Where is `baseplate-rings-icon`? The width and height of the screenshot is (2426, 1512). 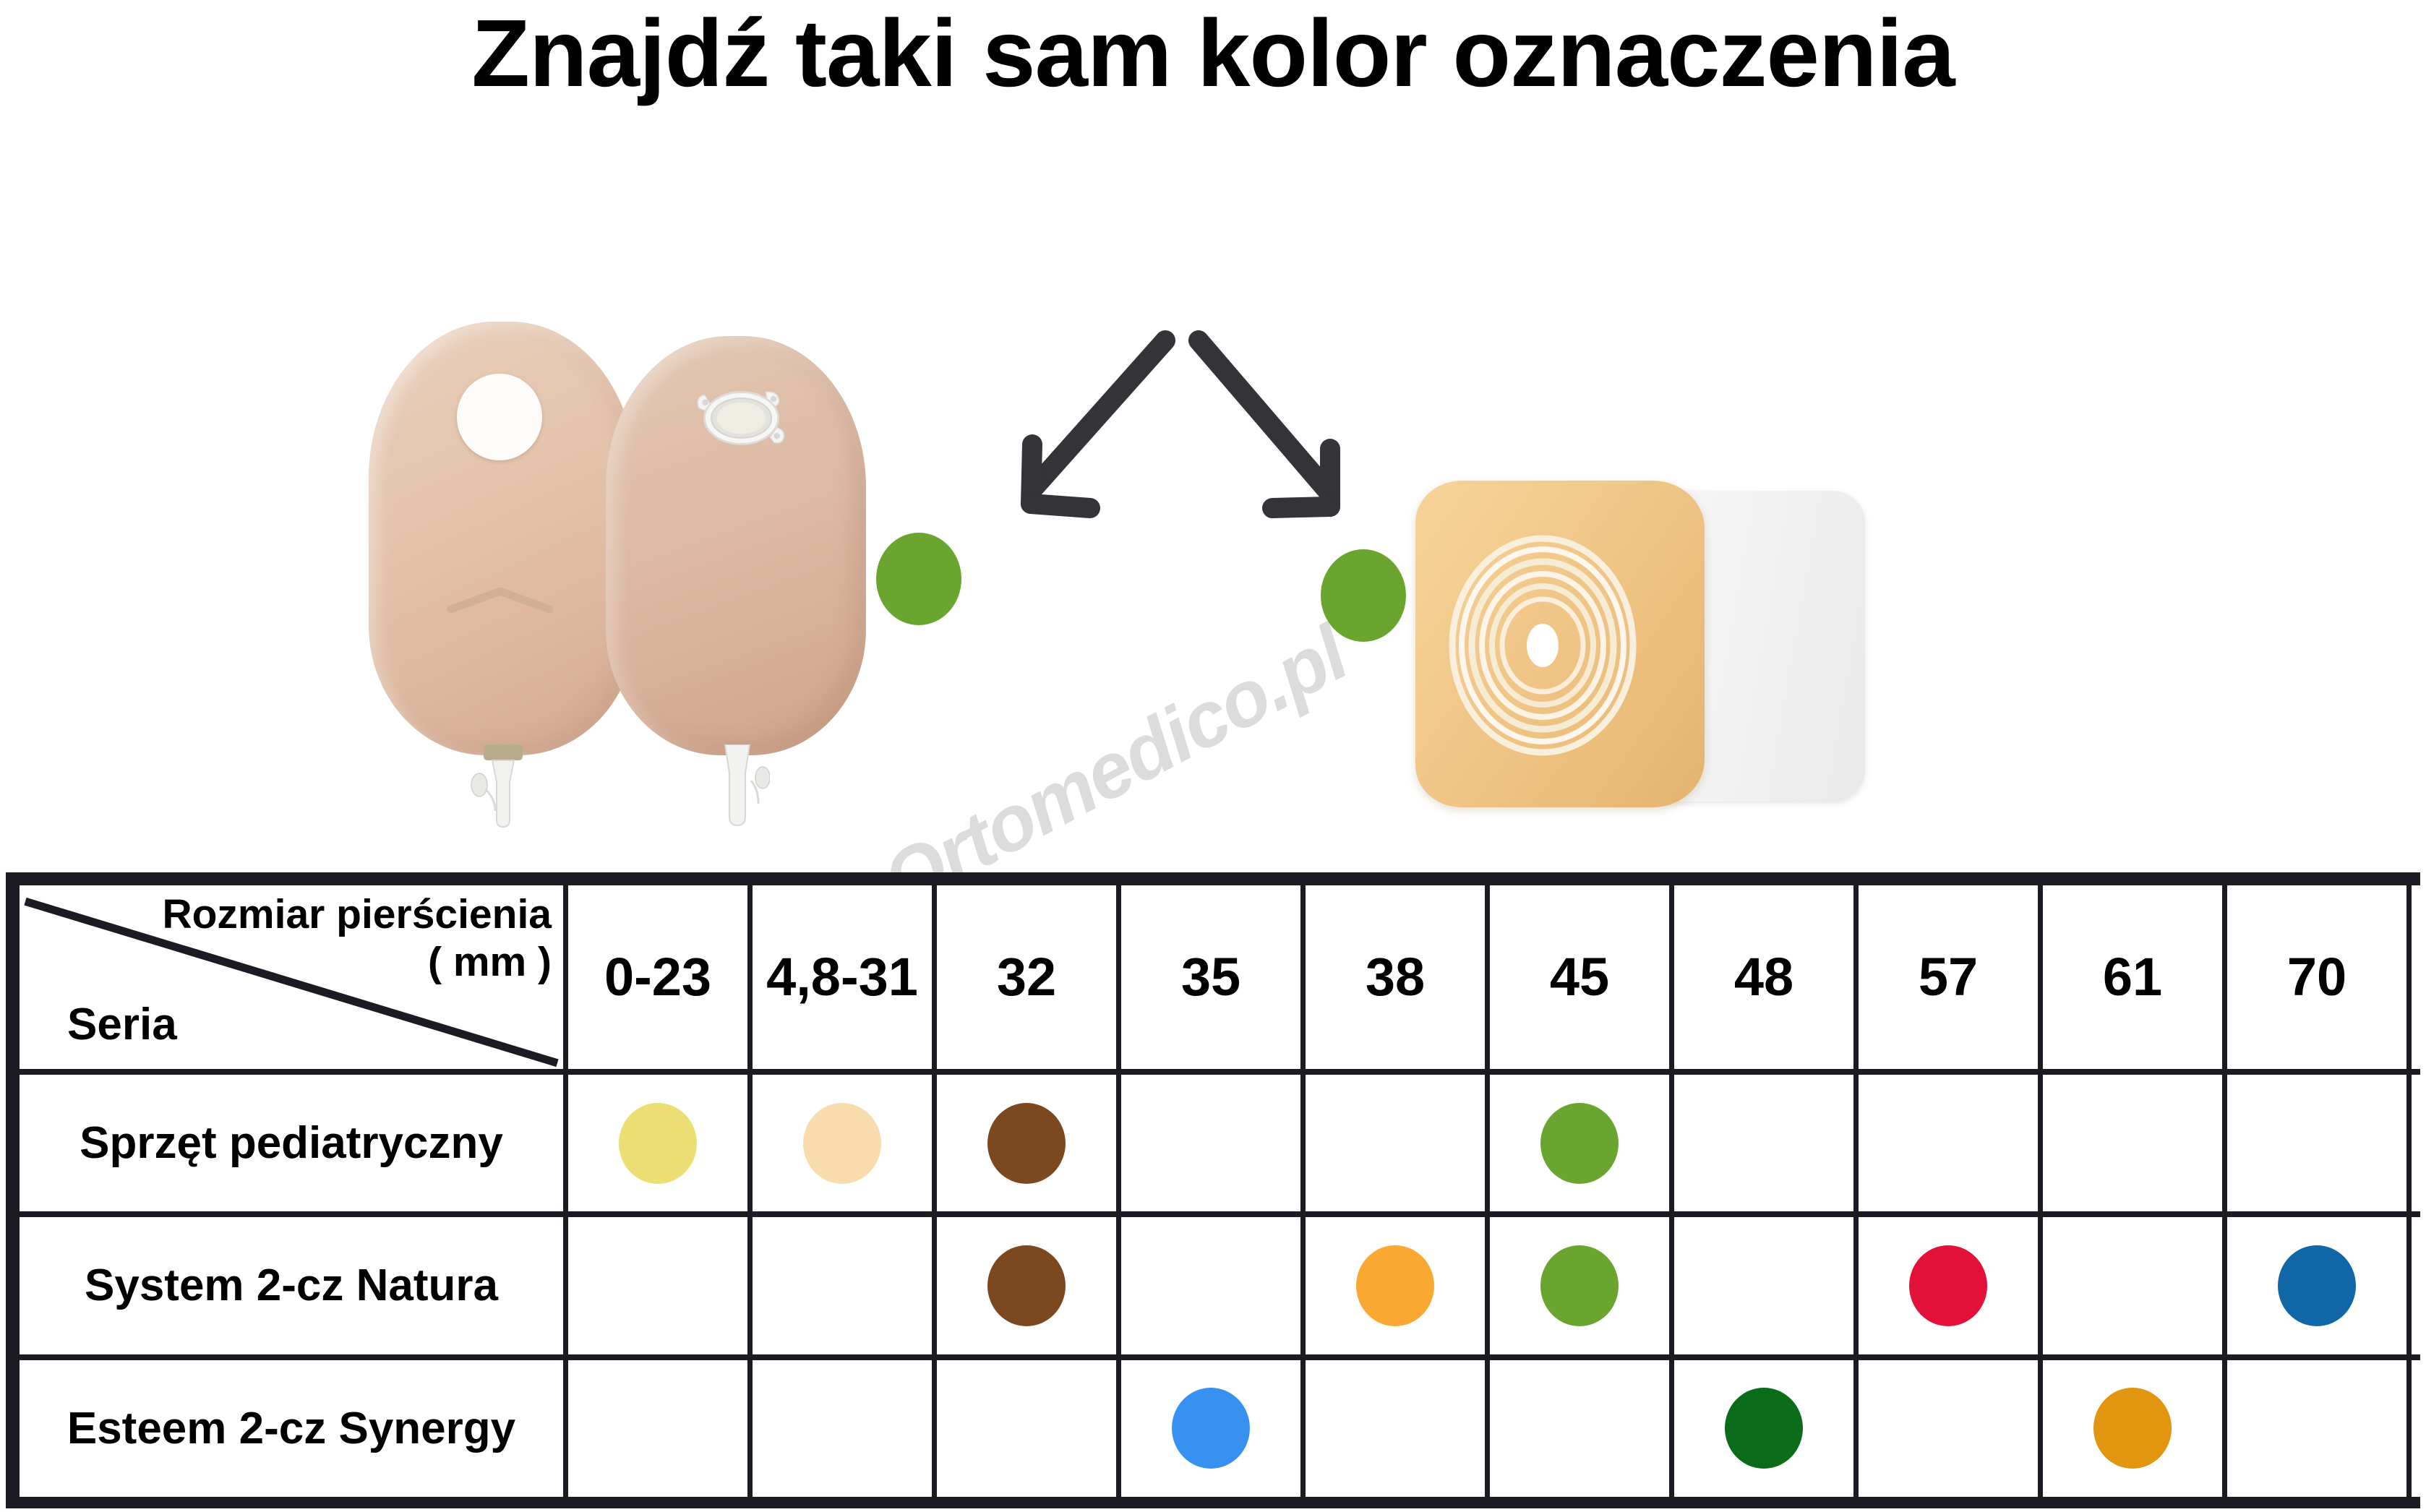
baseplate-rings-icon is located at coordinates (1543, 645).